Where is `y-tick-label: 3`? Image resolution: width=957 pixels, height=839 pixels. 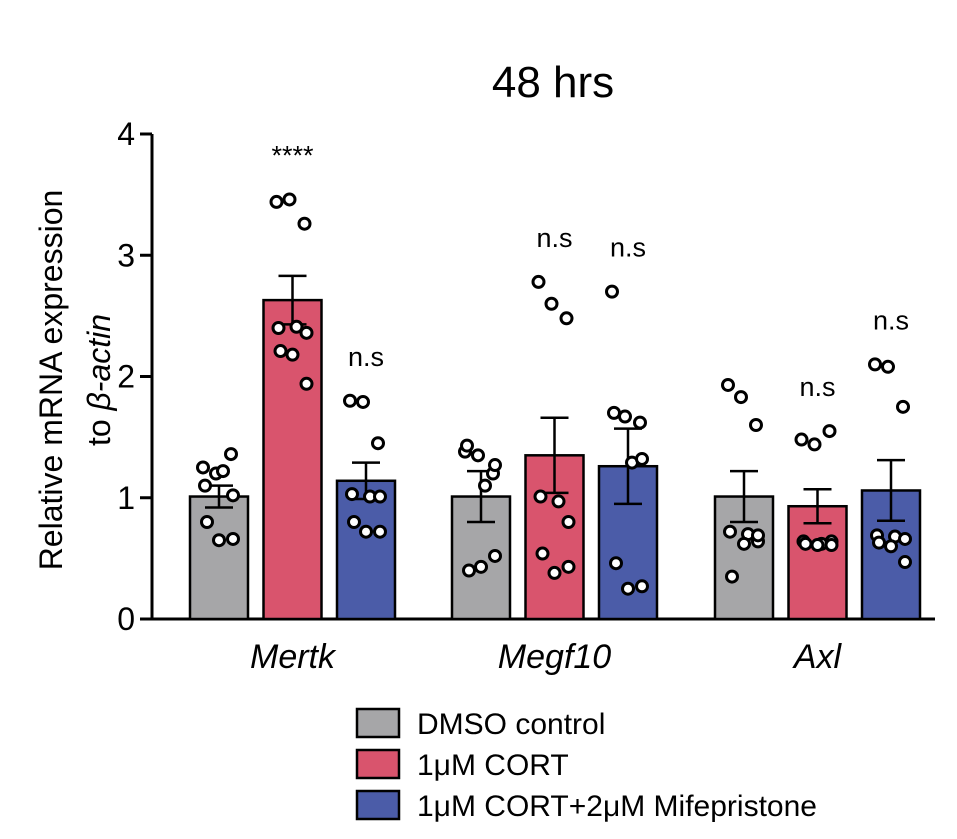 y-tick-label: 3 is located at coordinates (126, 255).